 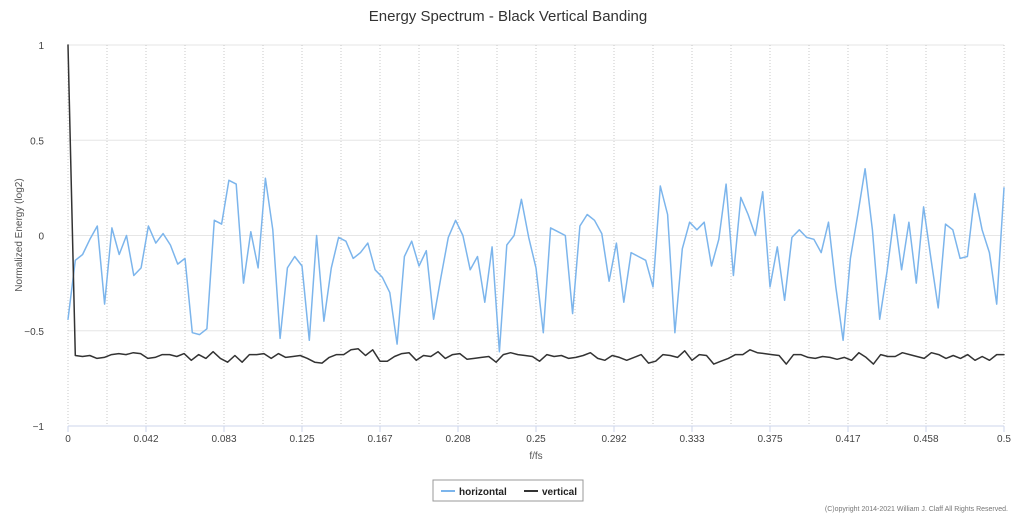 I want to click on x-tick-label: 0, so click(x=68, y=439).